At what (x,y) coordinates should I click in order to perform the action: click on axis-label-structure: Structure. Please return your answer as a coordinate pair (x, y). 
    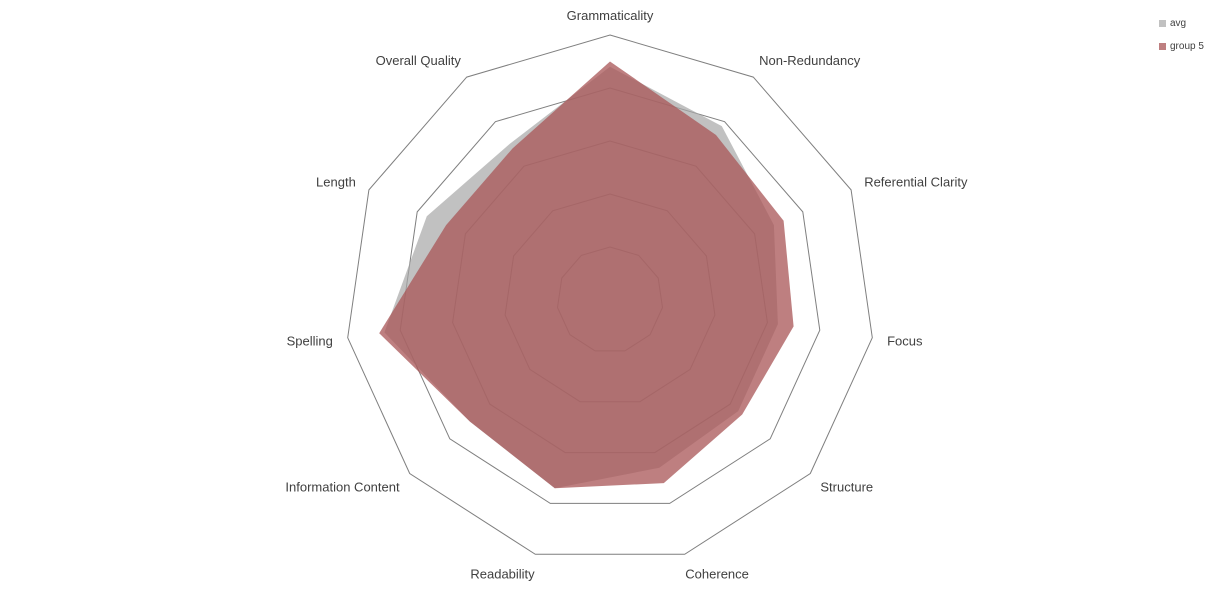
    Looking at the image, I should click on (846, 487).